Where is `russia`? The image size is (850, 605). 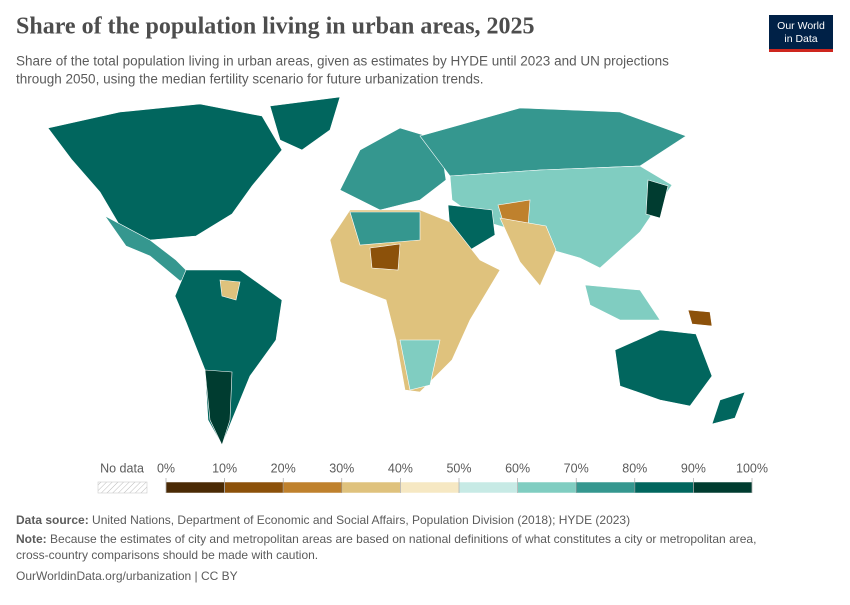
russia is located at coordinates (553, 142).